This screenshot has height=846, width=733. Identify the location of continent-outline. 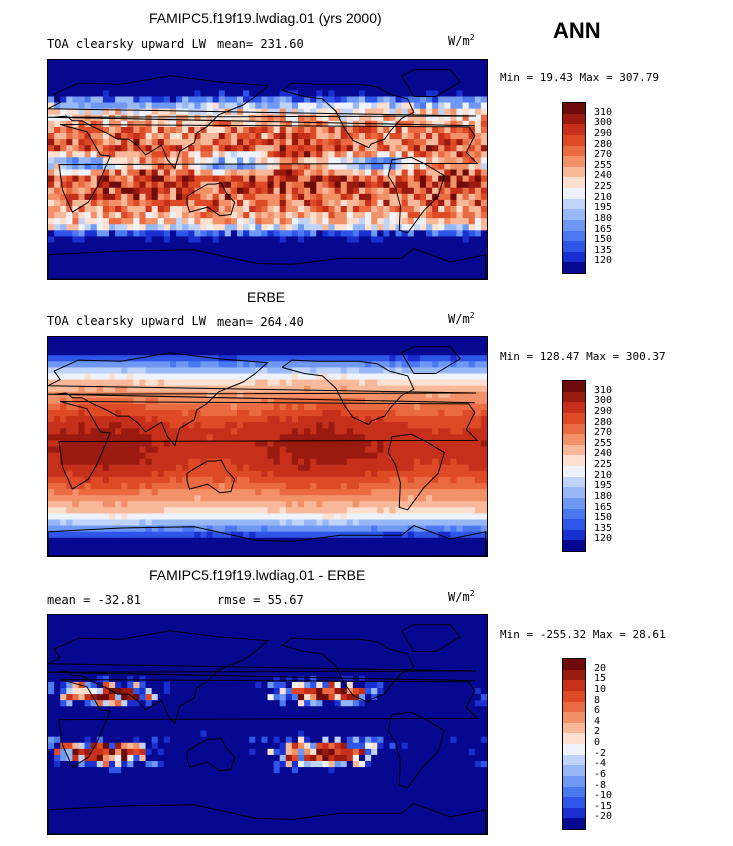
(262, 122).